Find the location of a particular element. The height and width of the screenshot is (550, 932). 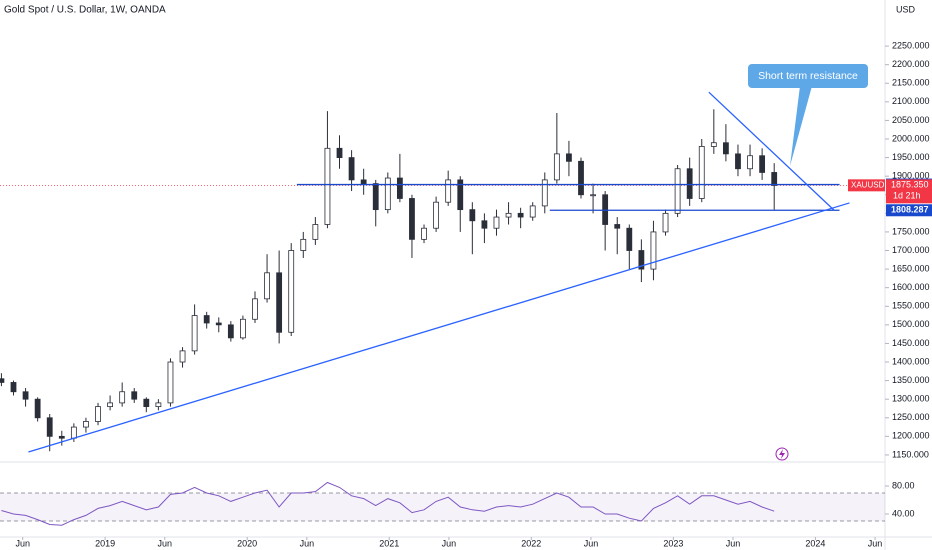

y-tick-label: 1500.000 is located at coordinates (911, 324).